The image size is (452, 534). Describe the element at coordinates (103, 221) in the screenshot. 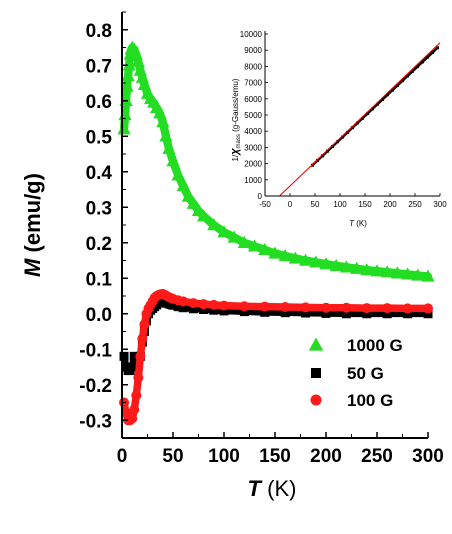

I see `main-y-ticks: -0.3 -0.2 -0.1 0.0 0.1 0.2 0.3 0.4 0.5 0.6 0.7 0.8` at that location.